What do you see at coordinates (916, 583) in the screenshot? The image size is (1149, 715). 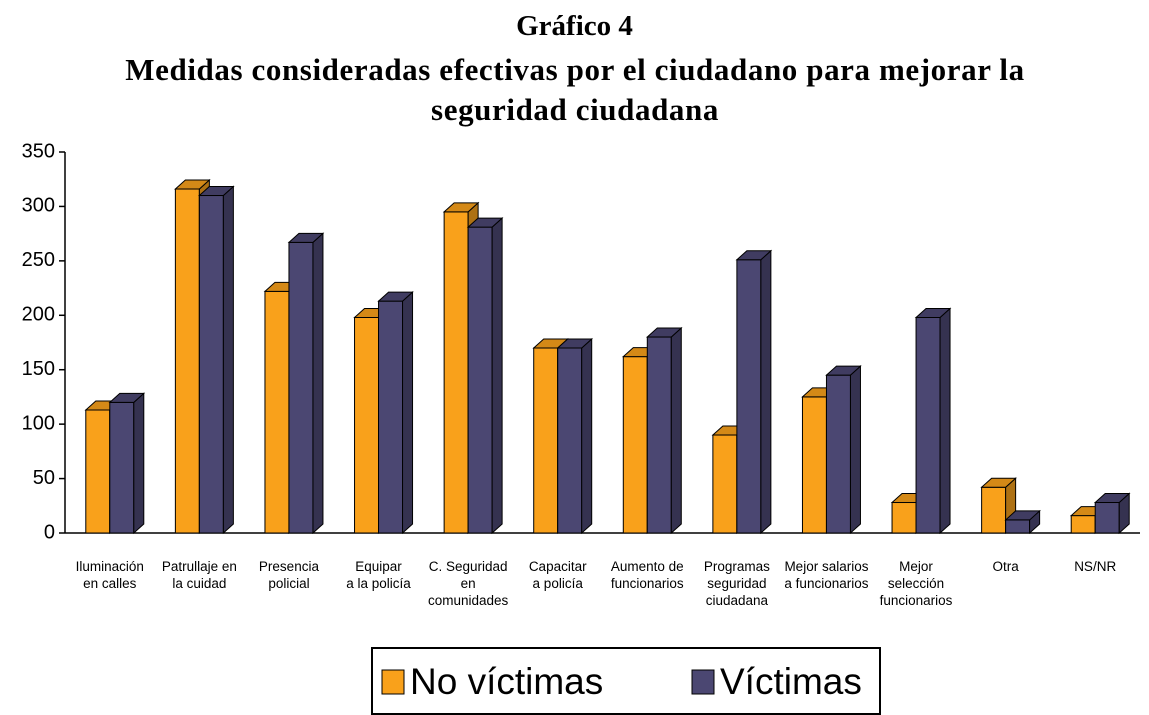 I see `x-tick-label: Mejor selección funcionarios` at bounding box center [916, 583].